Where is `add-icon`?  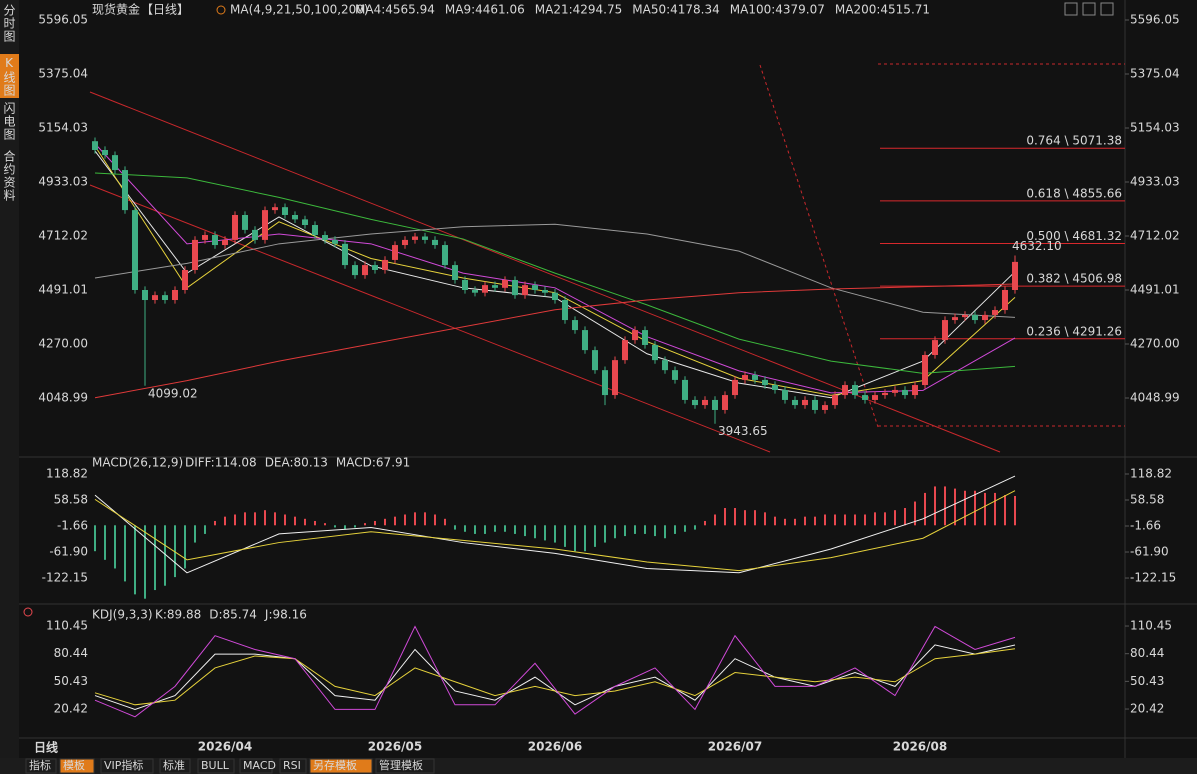 add-icon is located at coordinates (221, 10).